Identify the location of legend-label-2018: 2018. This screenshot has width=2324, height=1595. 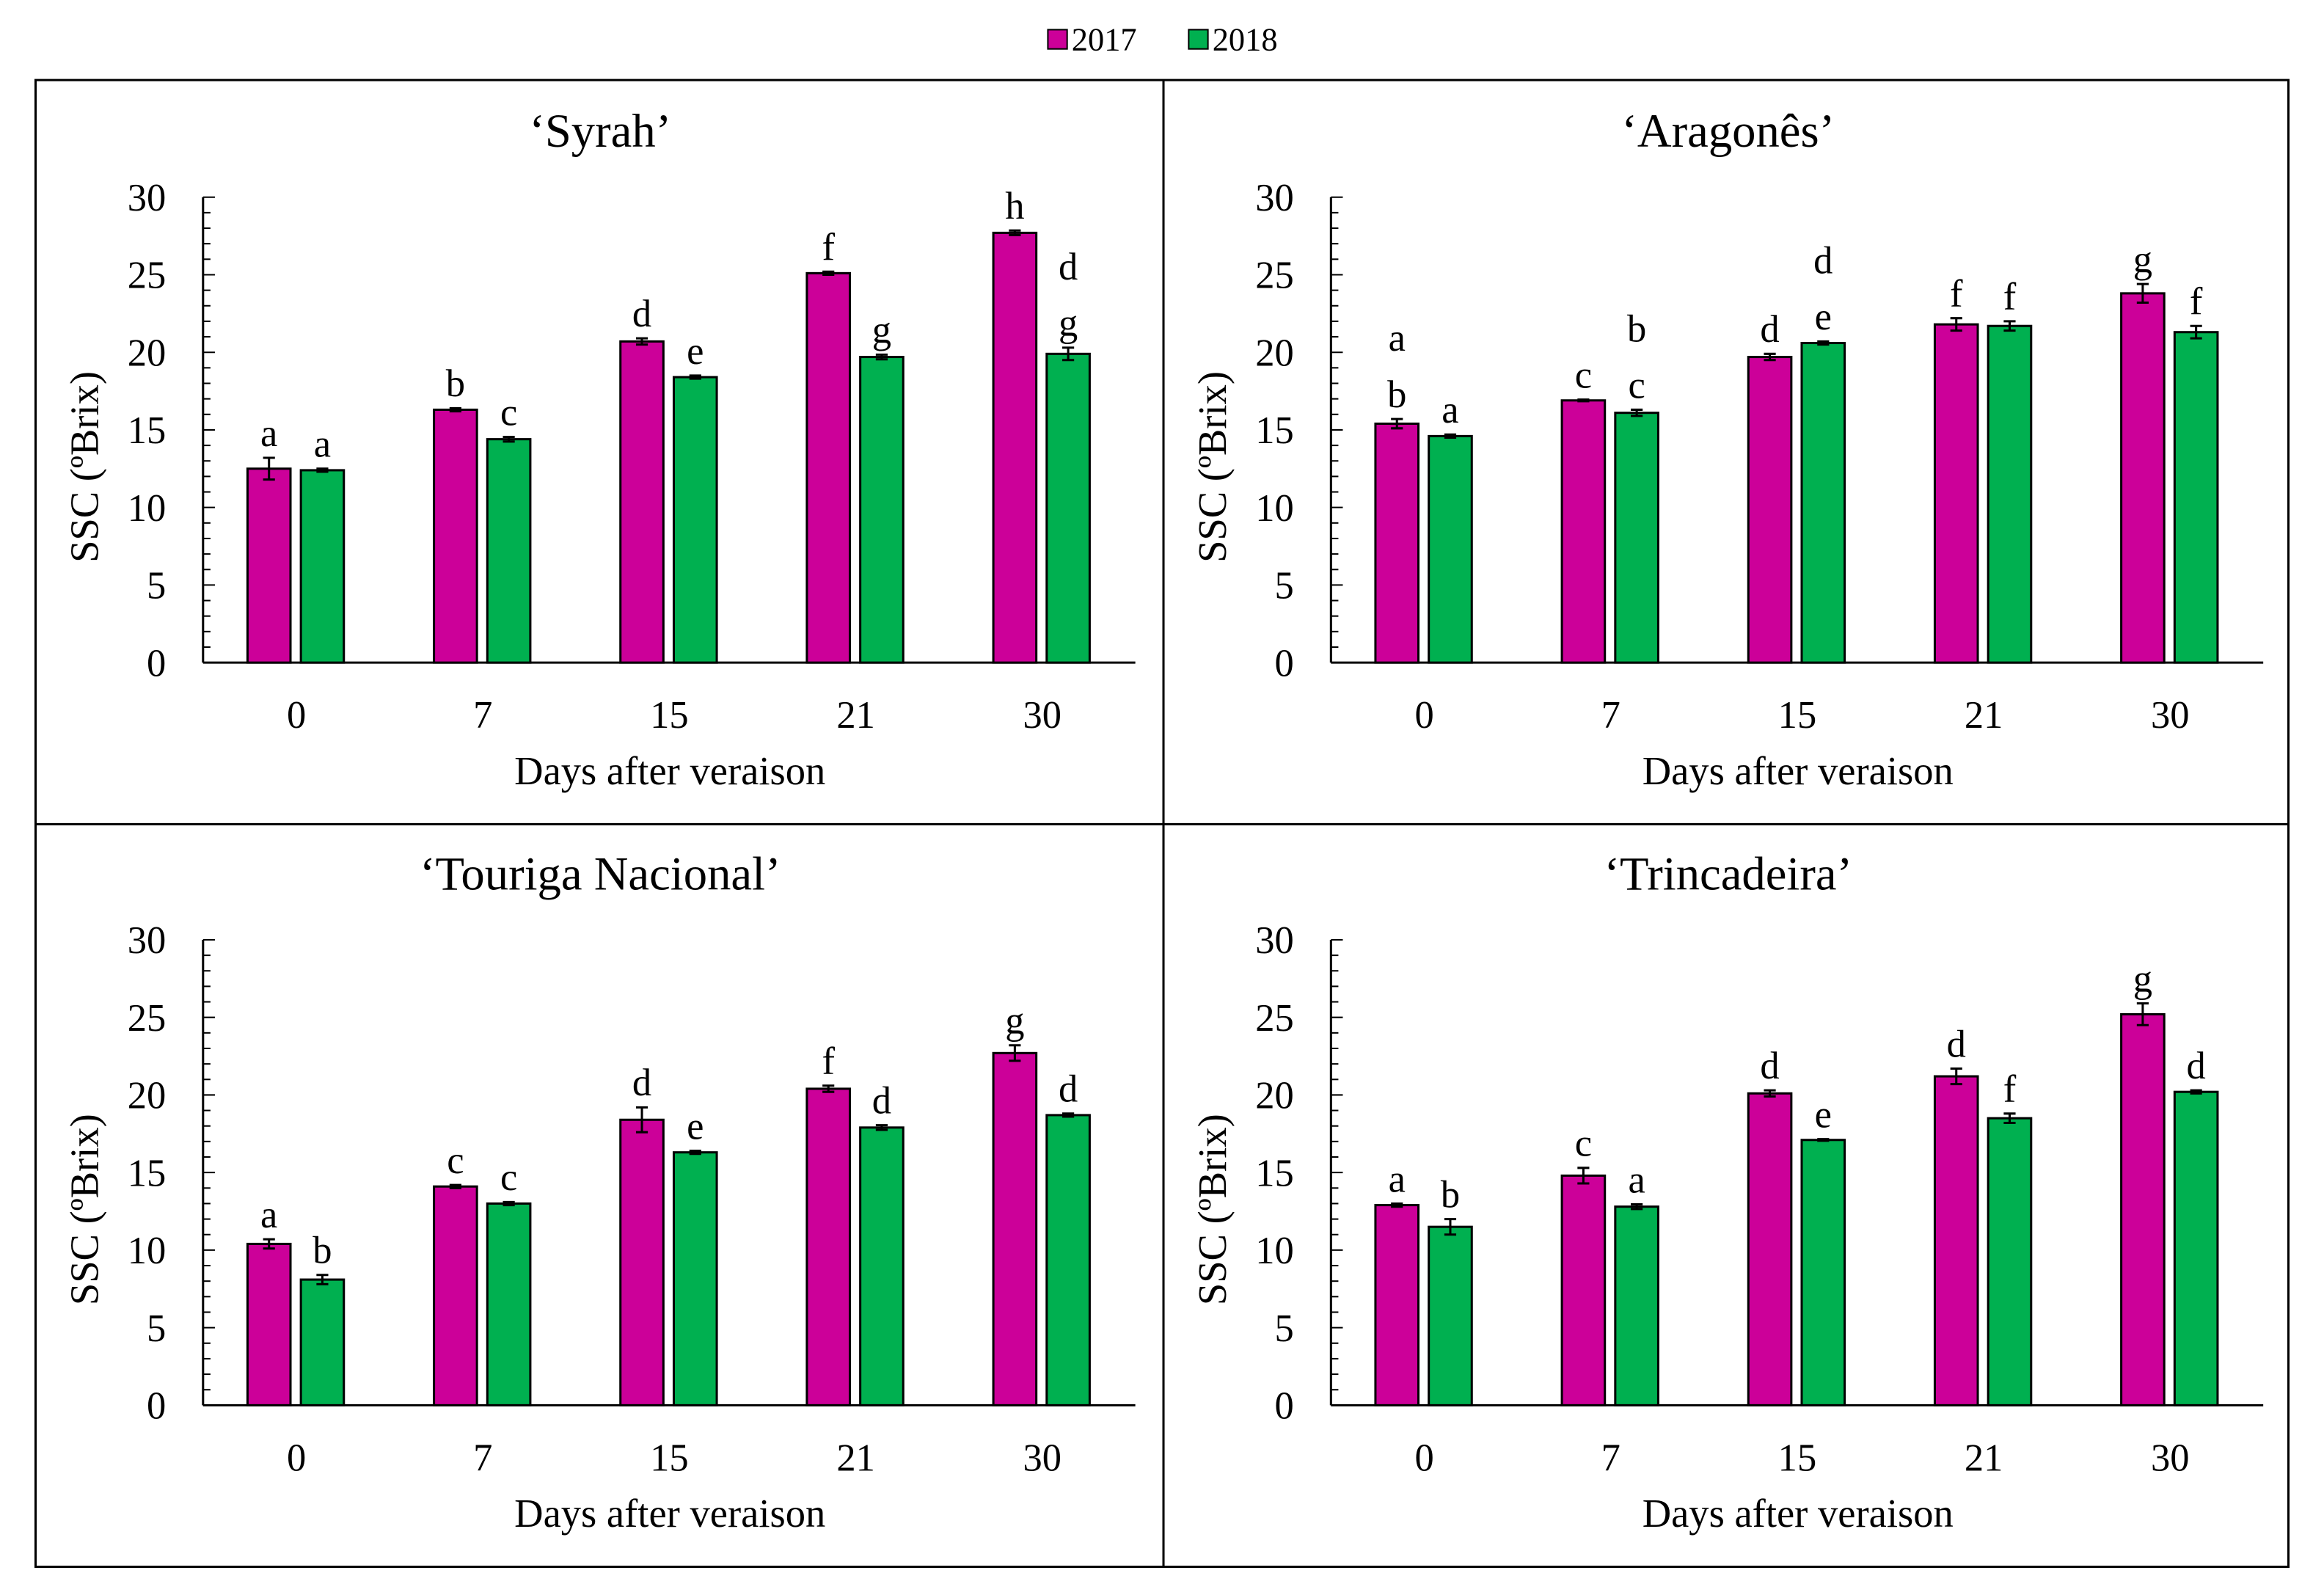
(1245, 39).